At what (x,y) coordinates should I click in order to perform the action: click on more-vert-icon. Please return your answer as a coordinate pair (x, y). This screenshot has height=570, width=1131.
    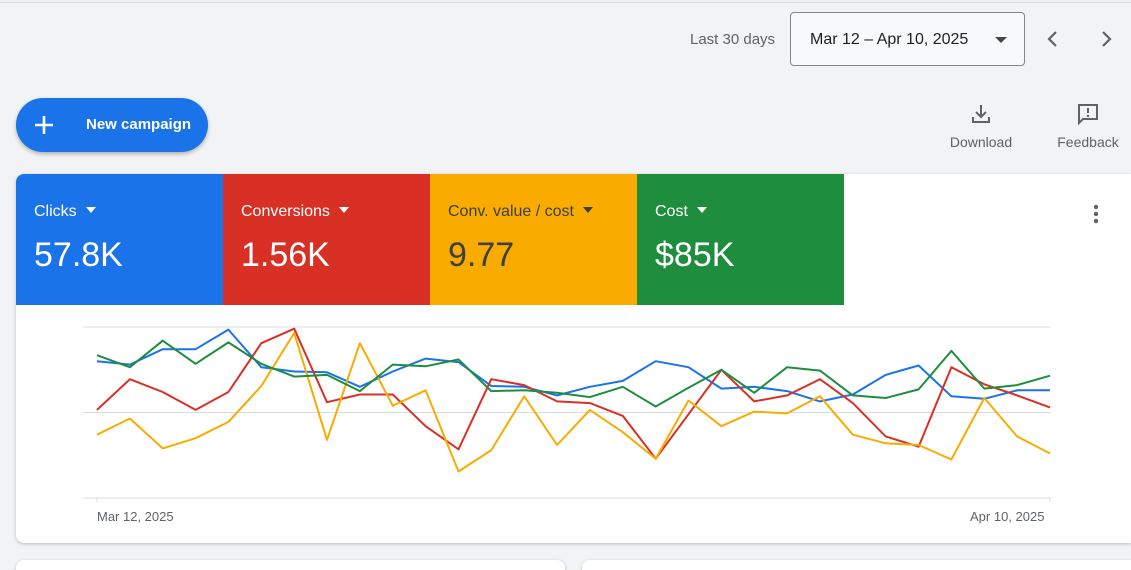
    Looking at the image, I should click on (1096, 214).